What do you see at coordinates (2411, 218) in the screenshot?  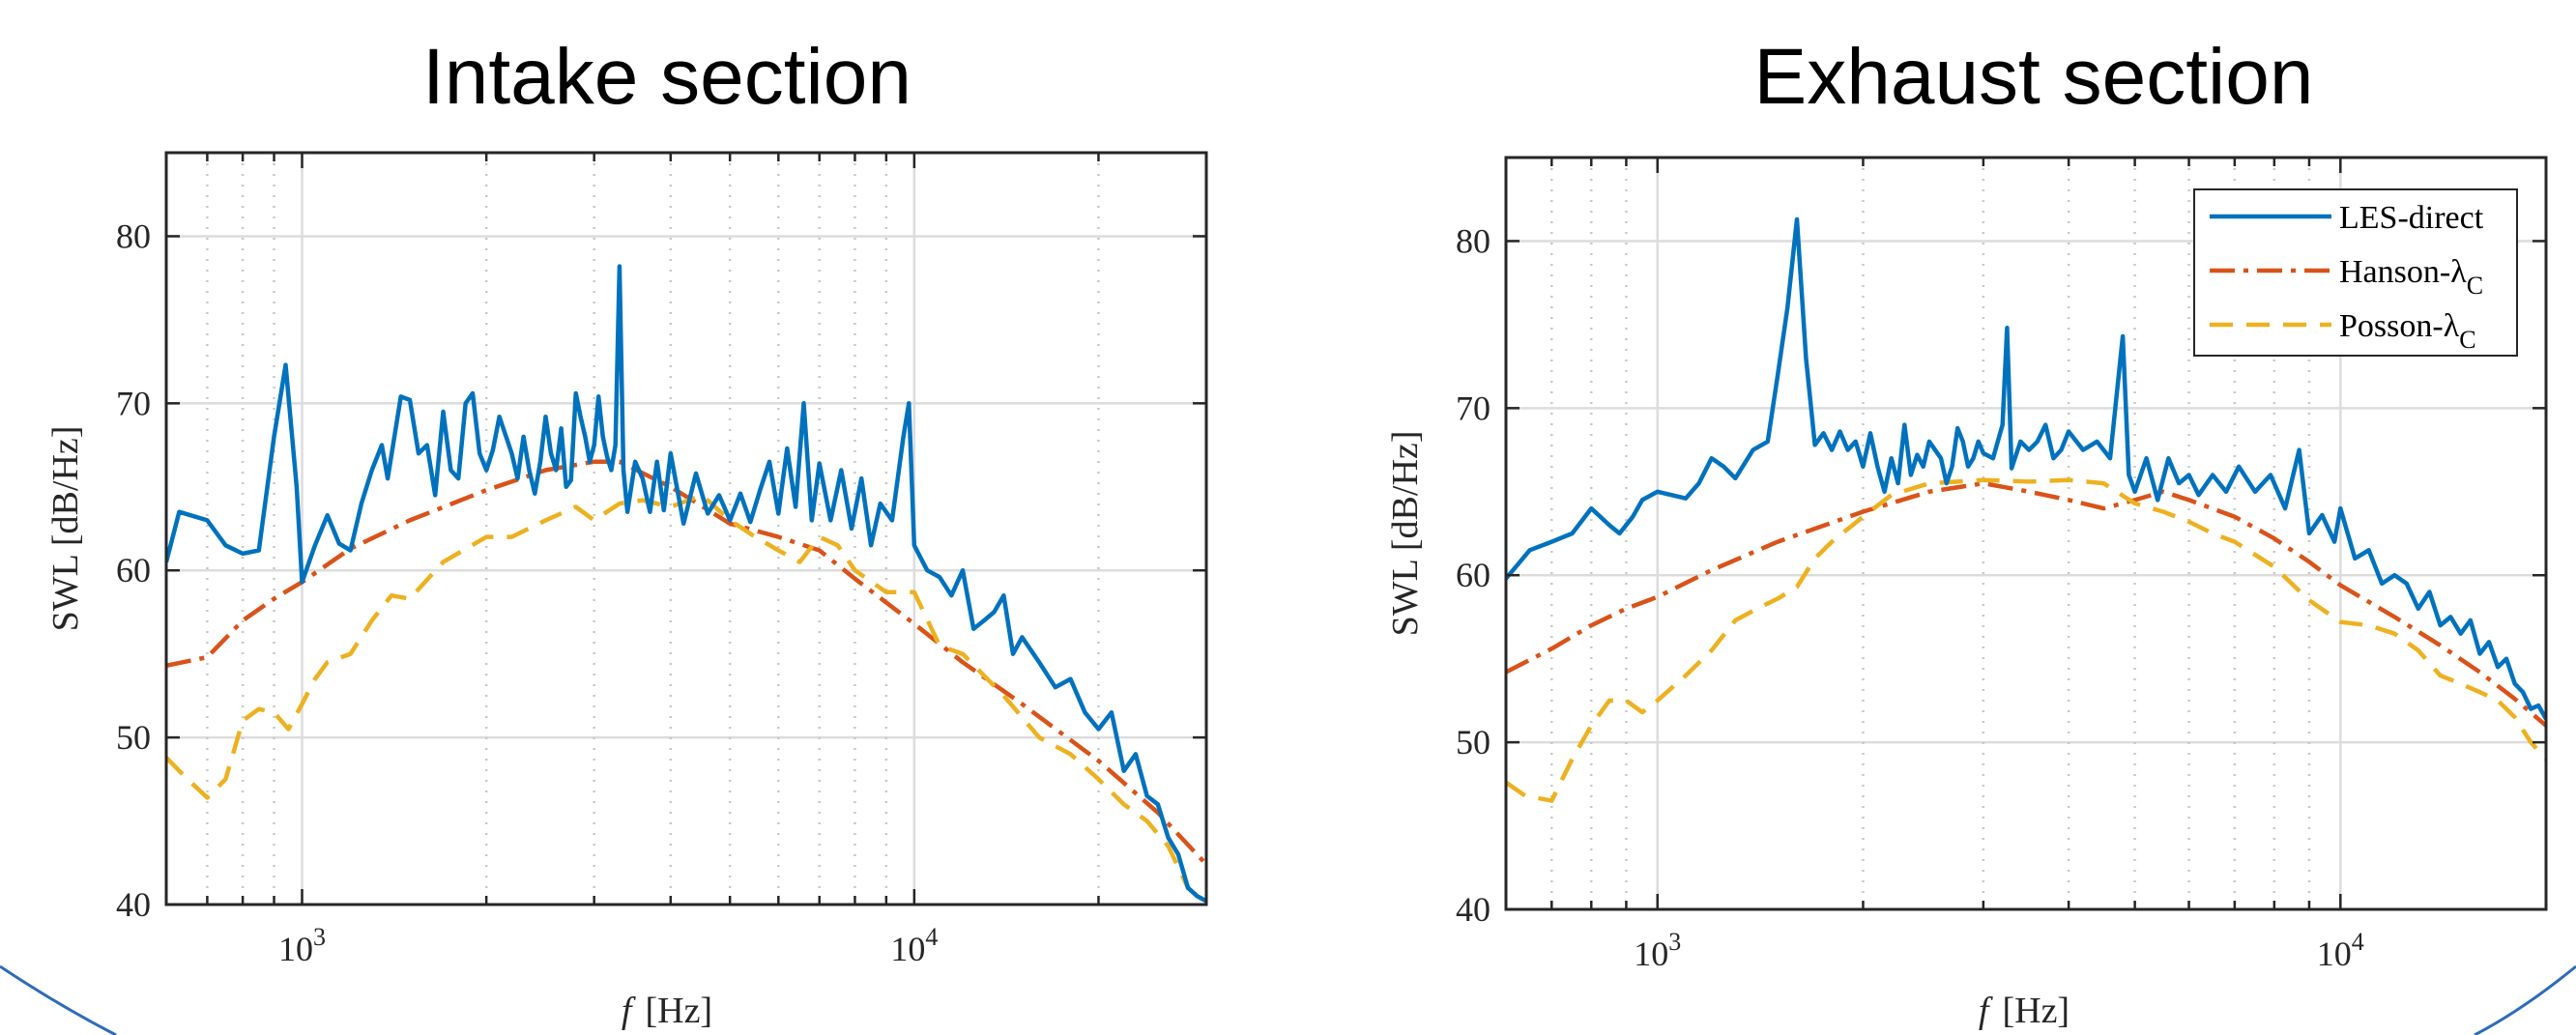 I see `legend-label: LES-direct` at bounding box center [2411, 218].